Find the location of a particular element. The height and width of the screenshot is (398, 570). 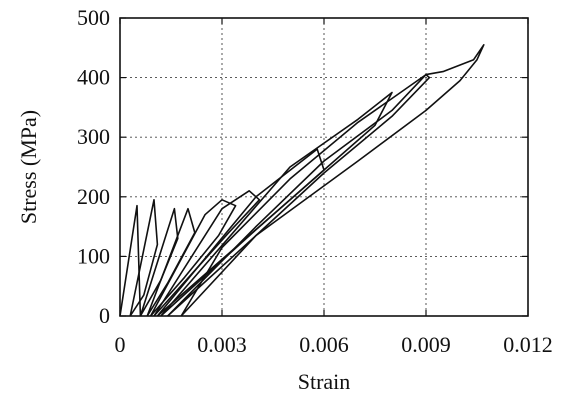

y-tick-label: 200 is located at coordinates (93, 196).